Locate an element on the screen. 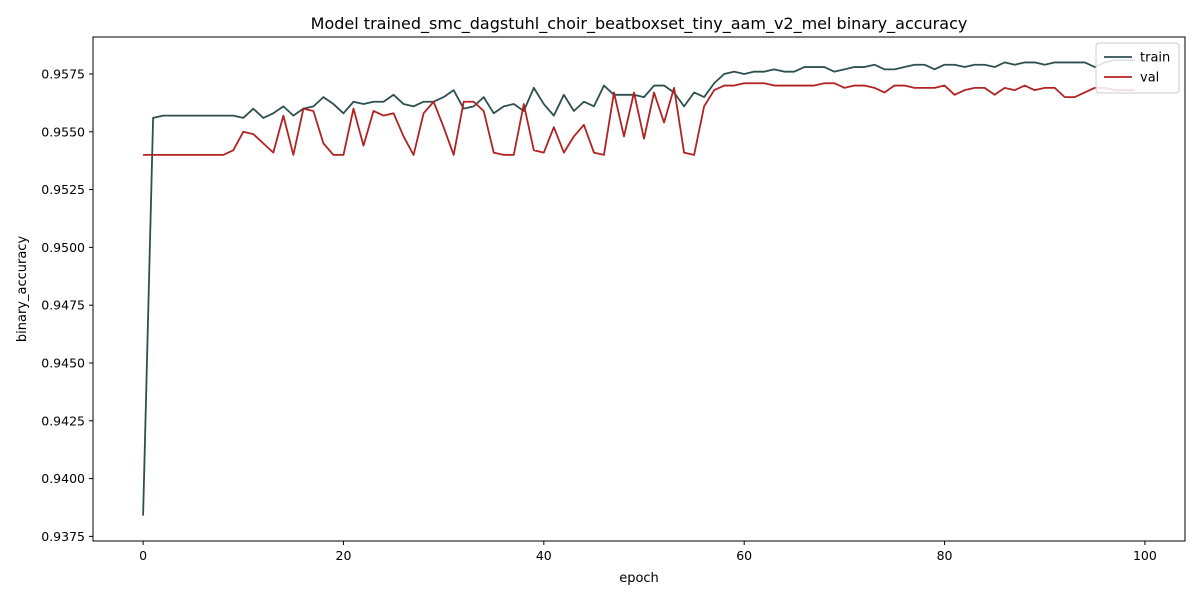  x-tick-label: 100 is located at coordinates (1145, 555).